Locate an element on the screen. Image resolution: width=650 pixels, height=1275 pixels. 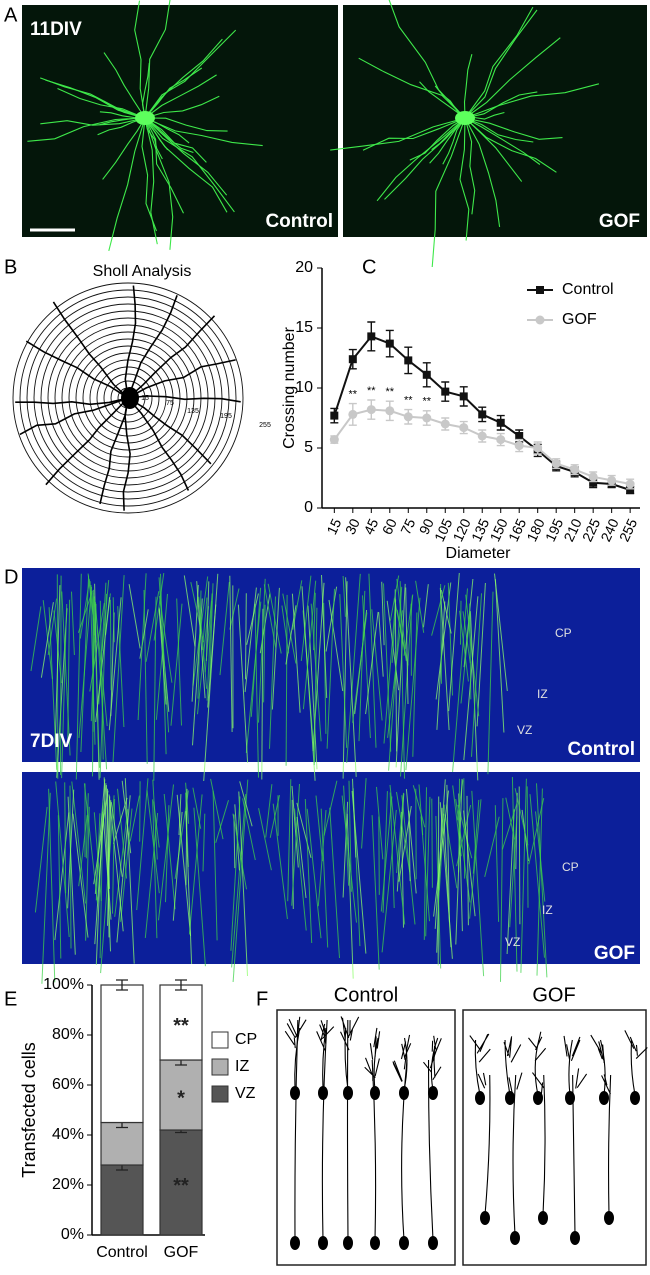
y-tick-label: 0% is located at coordinates (72, 1234).